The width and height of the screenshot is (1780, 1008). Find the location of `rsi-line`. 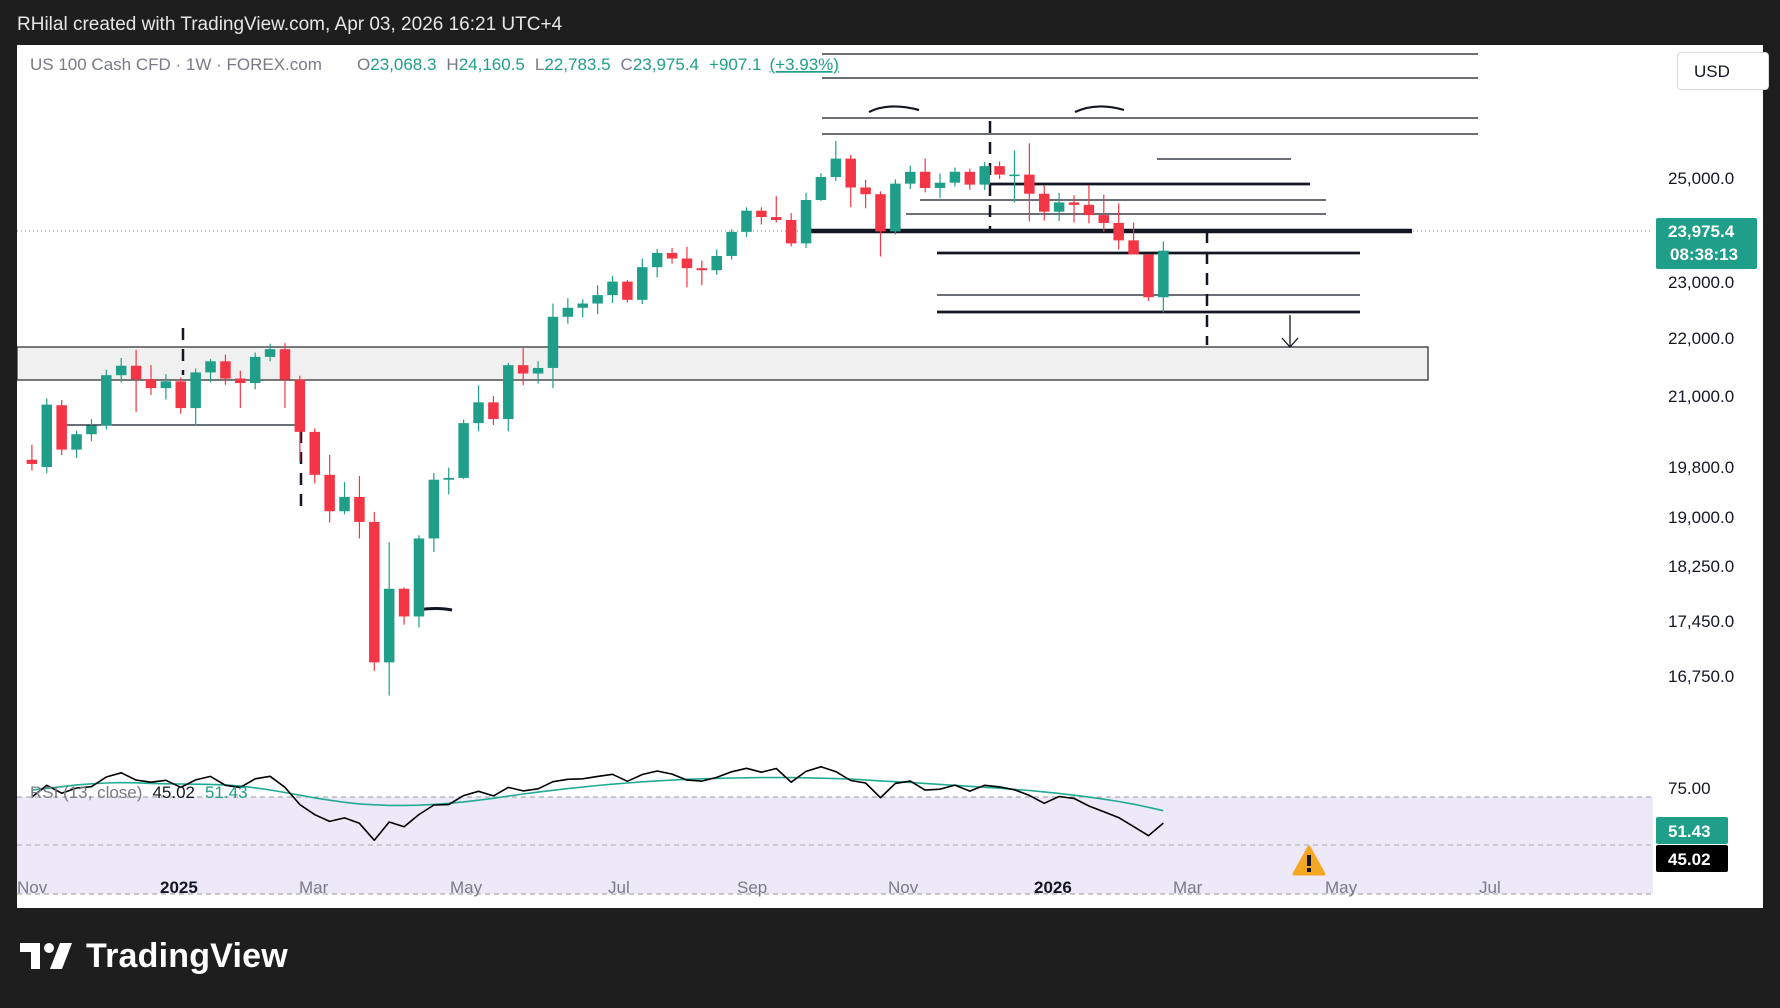

rsi-line is located at coordinates (597, 803).